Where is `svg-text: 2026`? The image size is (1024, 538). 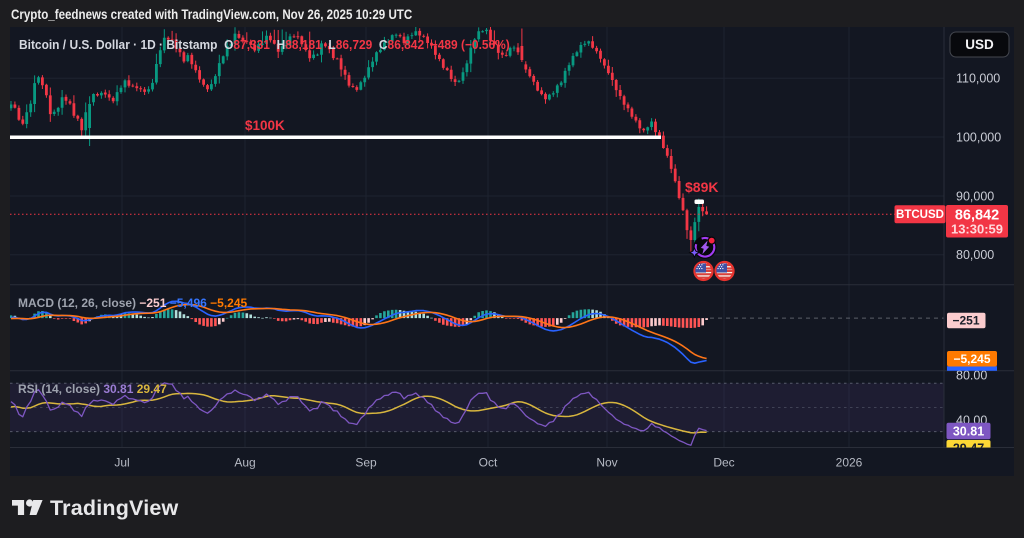
svg-text: 2026 is located at coordinates (849, 463).